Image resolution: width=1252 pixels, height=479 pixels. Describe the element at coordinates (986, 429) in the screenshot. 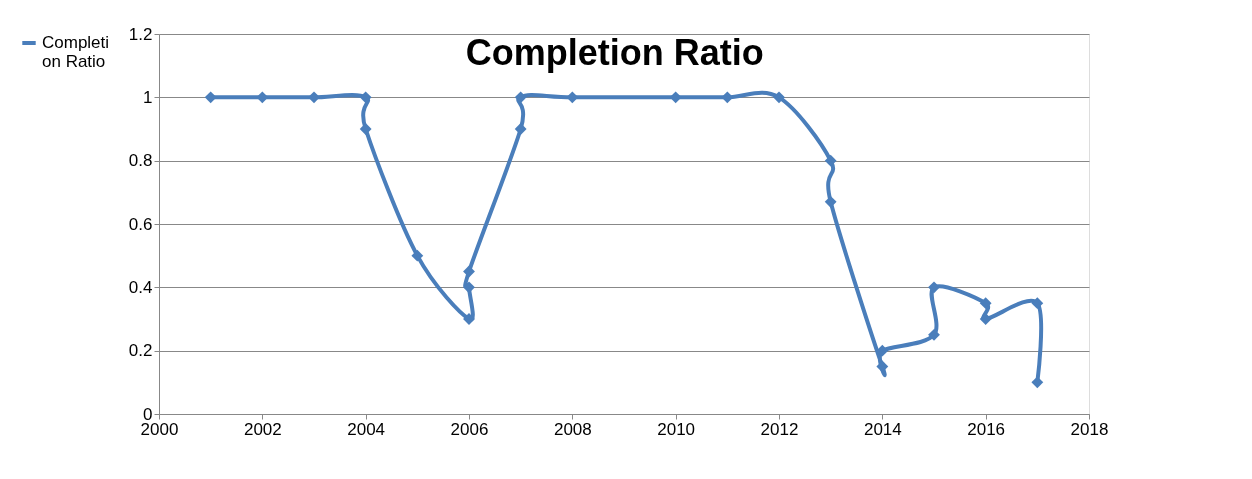

I see `x-tick-label: 2016` at that location.